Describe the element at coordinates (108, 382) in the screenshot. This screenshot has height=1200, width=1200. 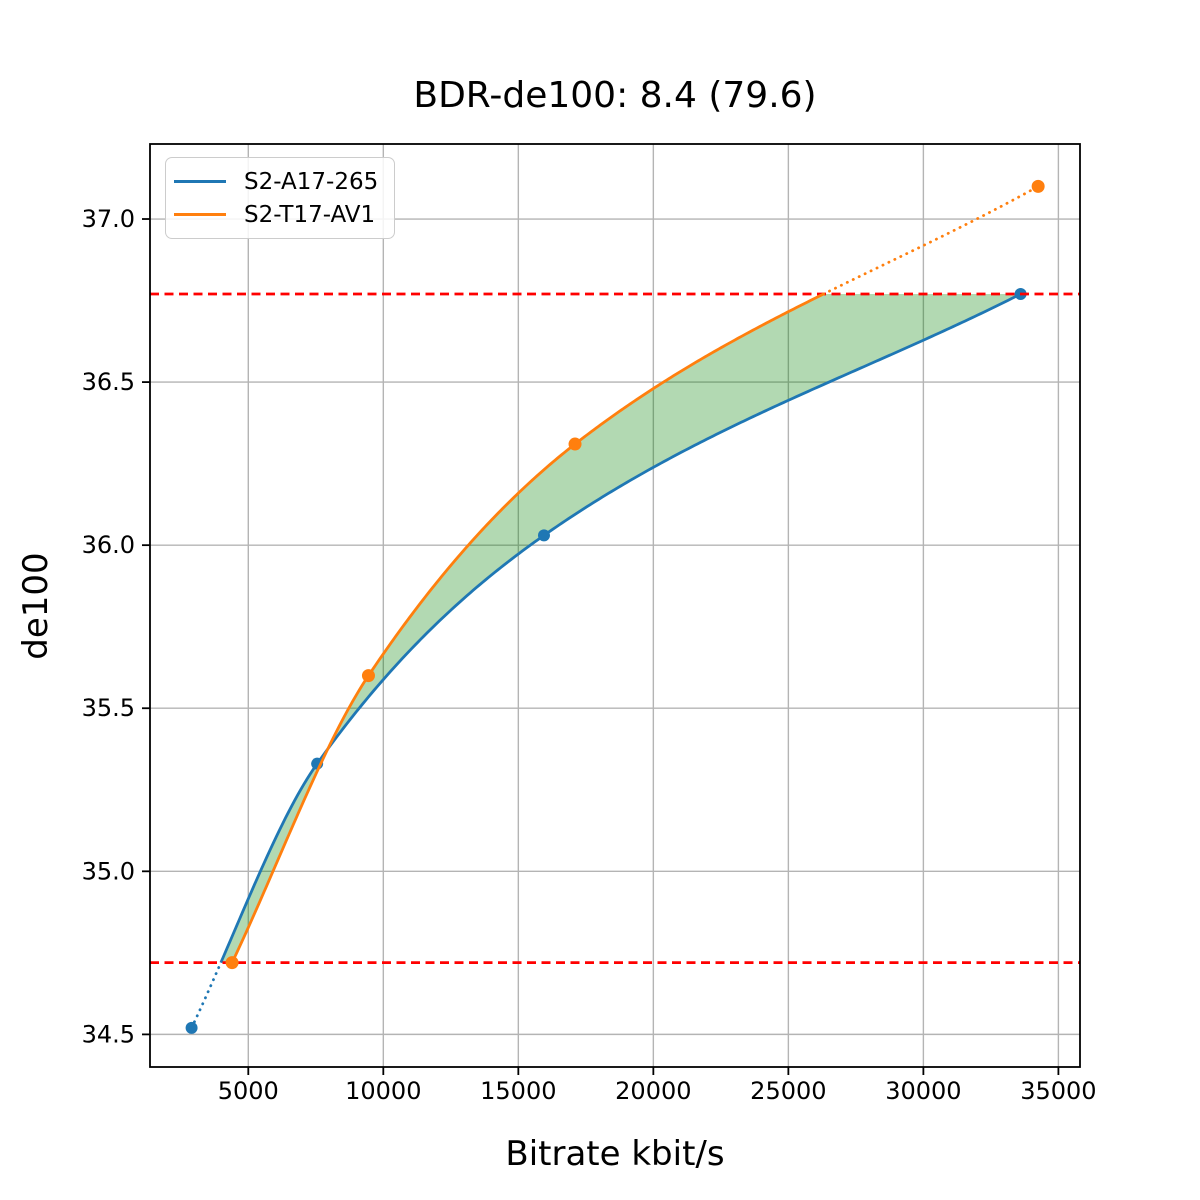
I see `y-tick-label: 36.5` at that location.